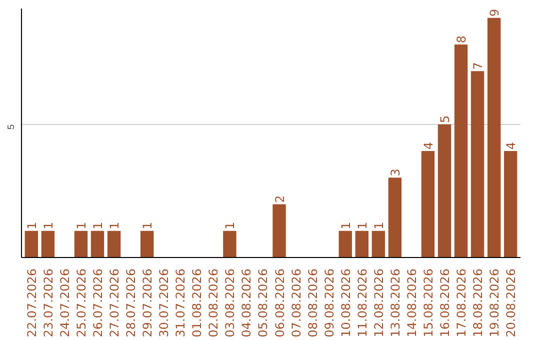  I want to click on x-tick-label: 16.08.2026, so click(445, 303).